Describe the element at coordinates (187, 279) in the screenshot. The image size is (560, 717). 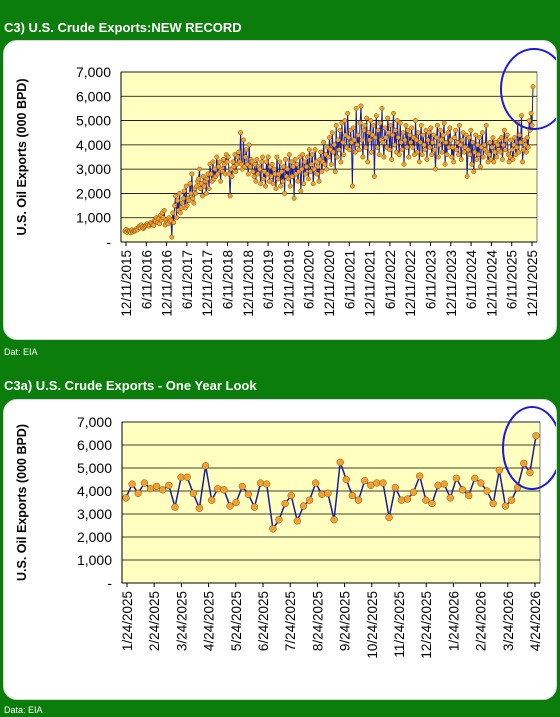
I see `x-tick-label: 6/11/2017` at that location.